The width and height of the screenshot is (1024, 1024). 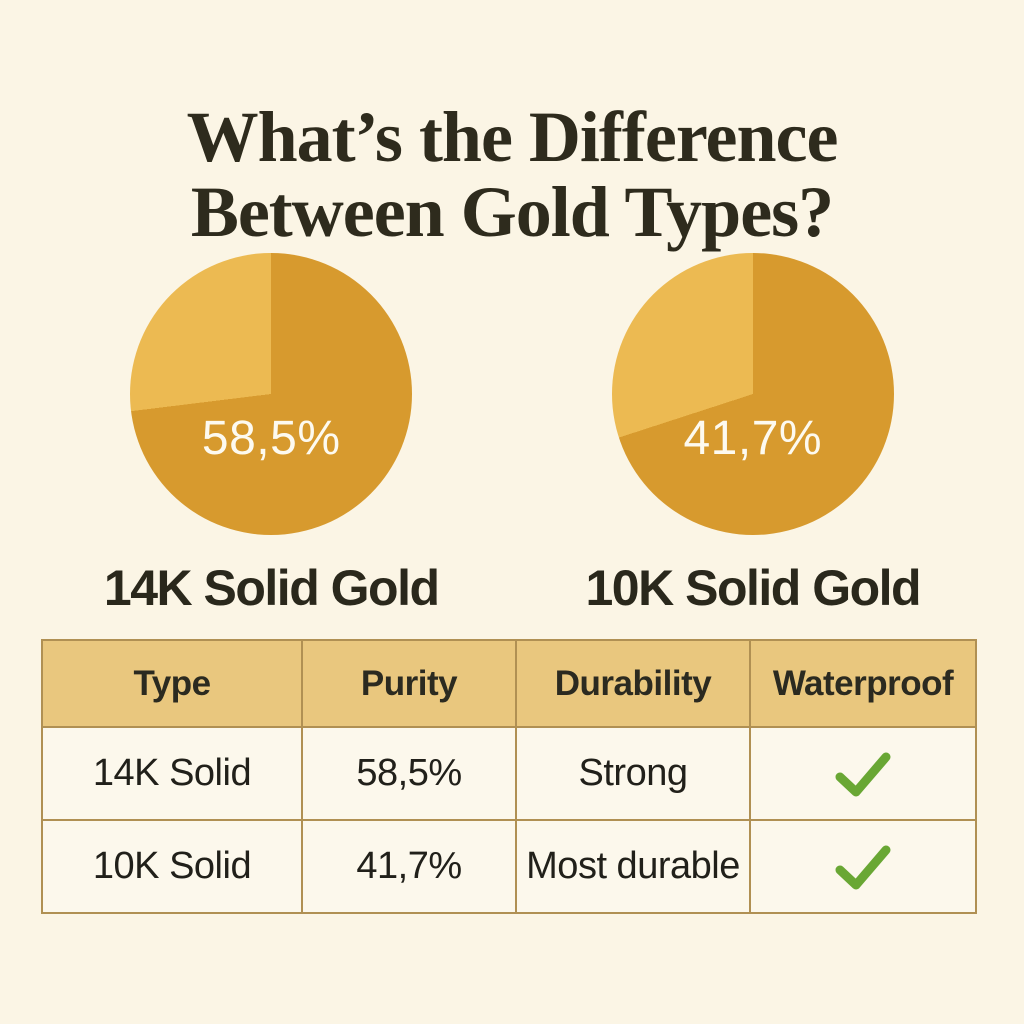 I want to click on chart-column-10k: 41,7% 10K Solid Gold, so click(x=753, y=435).